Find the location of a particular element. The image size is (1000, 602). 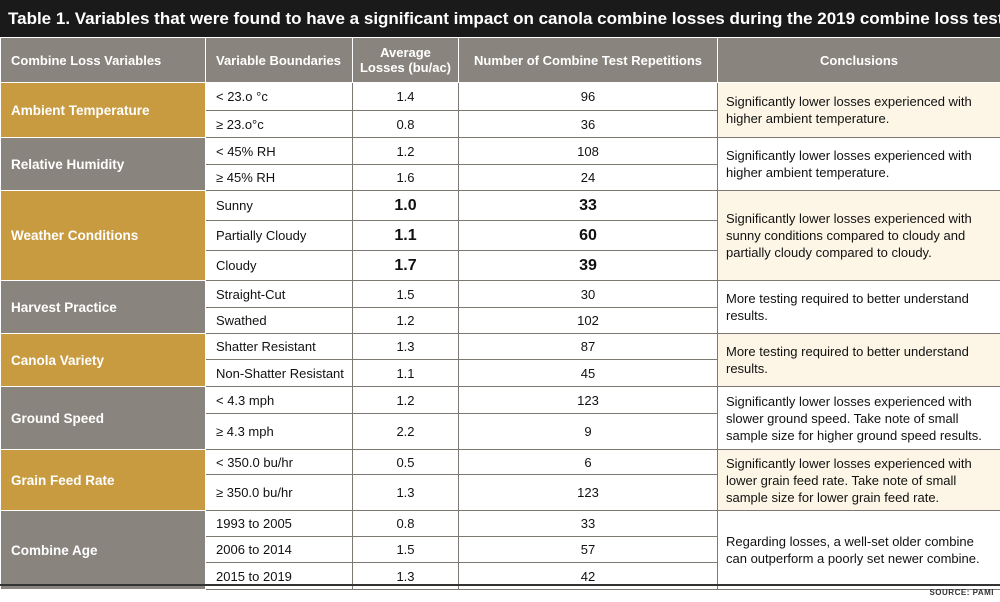

reps-cell: 57 is located at coordinates (588, 549).